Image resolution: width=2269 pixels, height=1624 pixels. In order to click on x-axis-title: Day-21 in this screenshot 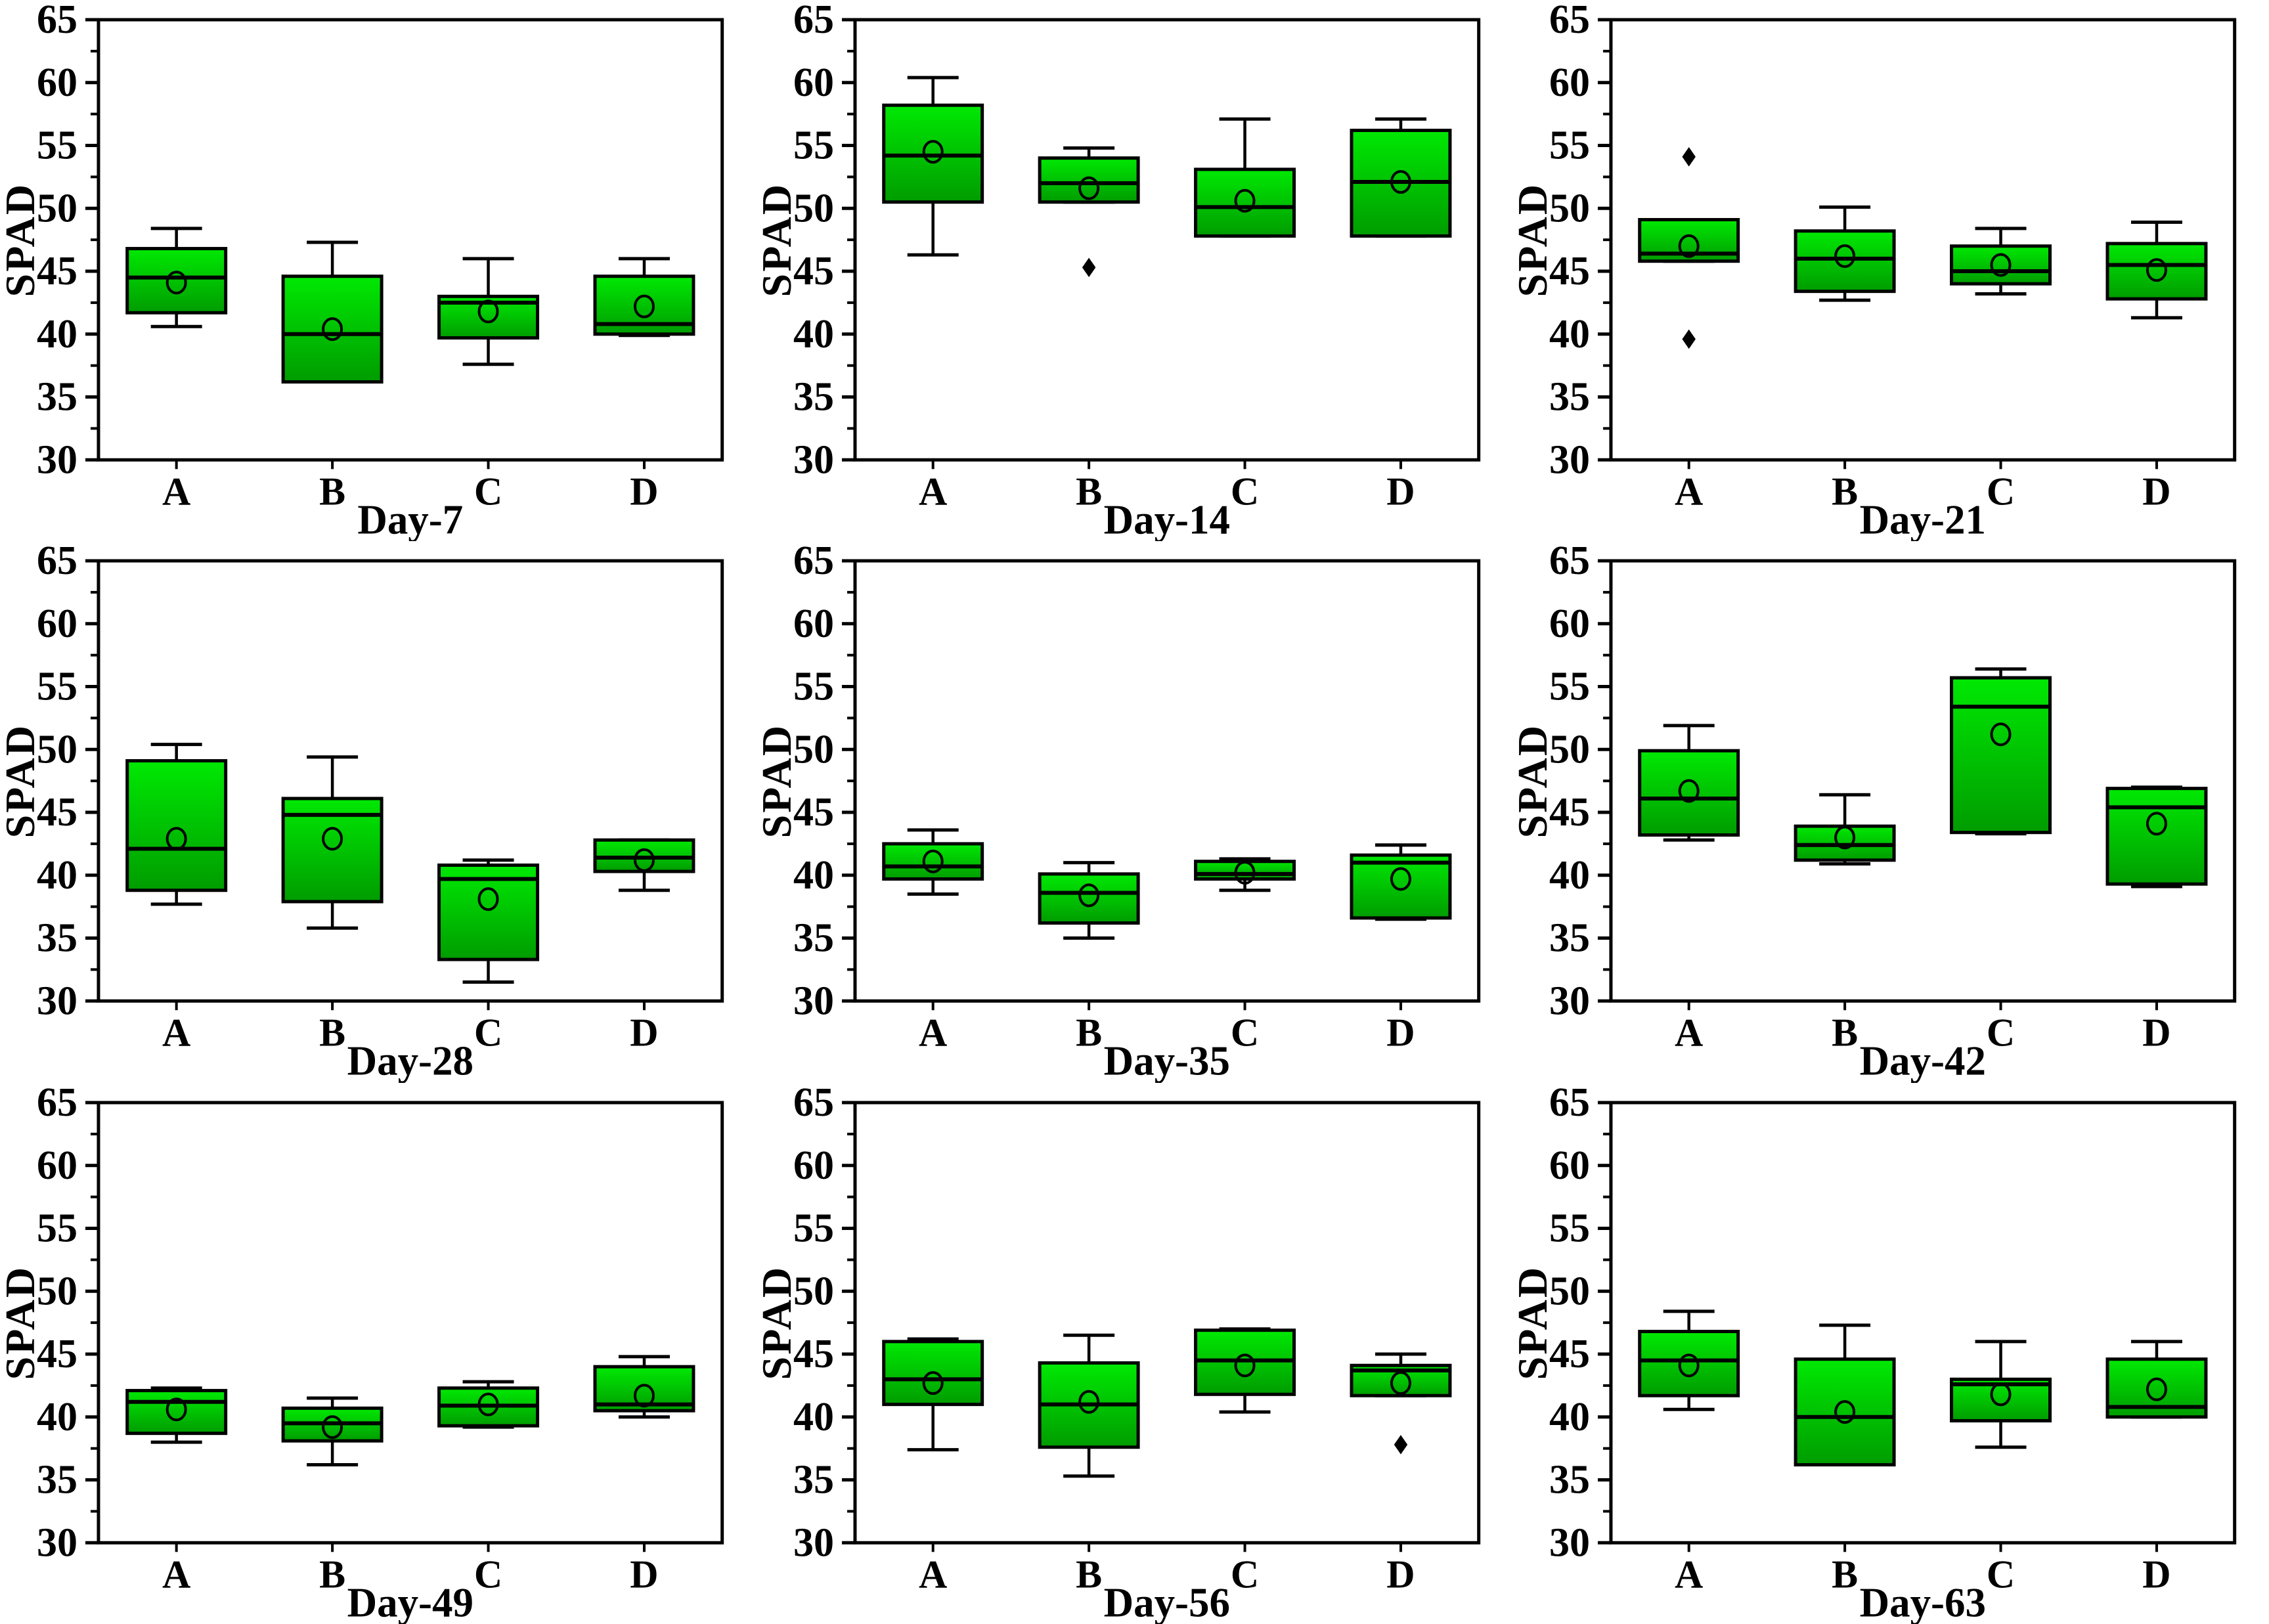, I will do `click(1923, 519)`.